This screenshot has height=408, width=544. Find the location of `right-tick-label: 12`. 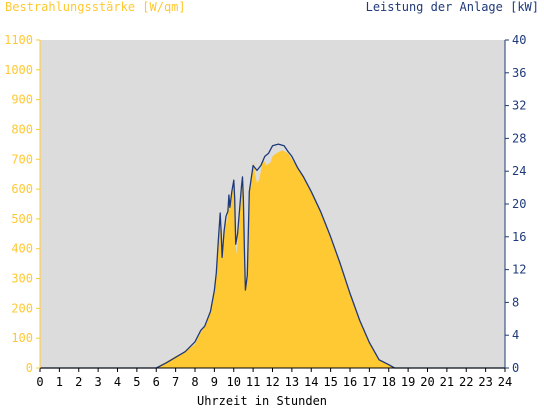

right-tick-label: 12 is located at coordinates (519, 270).